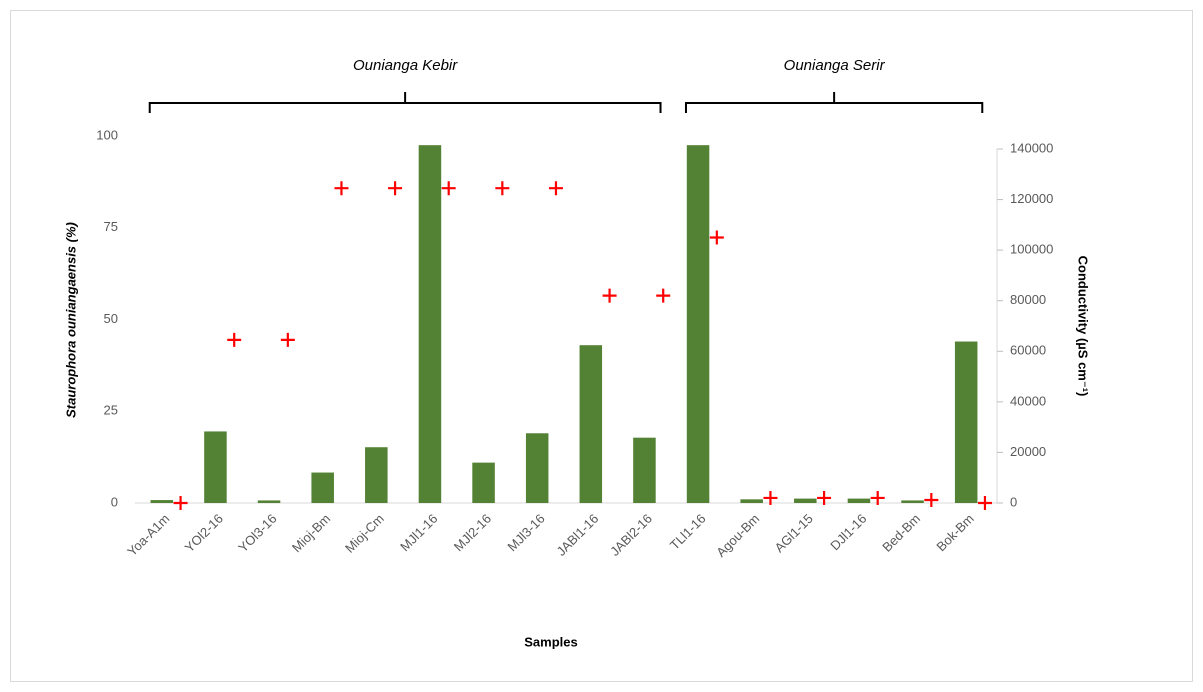 This screenshot has width=1203, height=692. I want to click on y2-axis-title: Conductivity (µS cm⁻¹), so click(1083, 326).